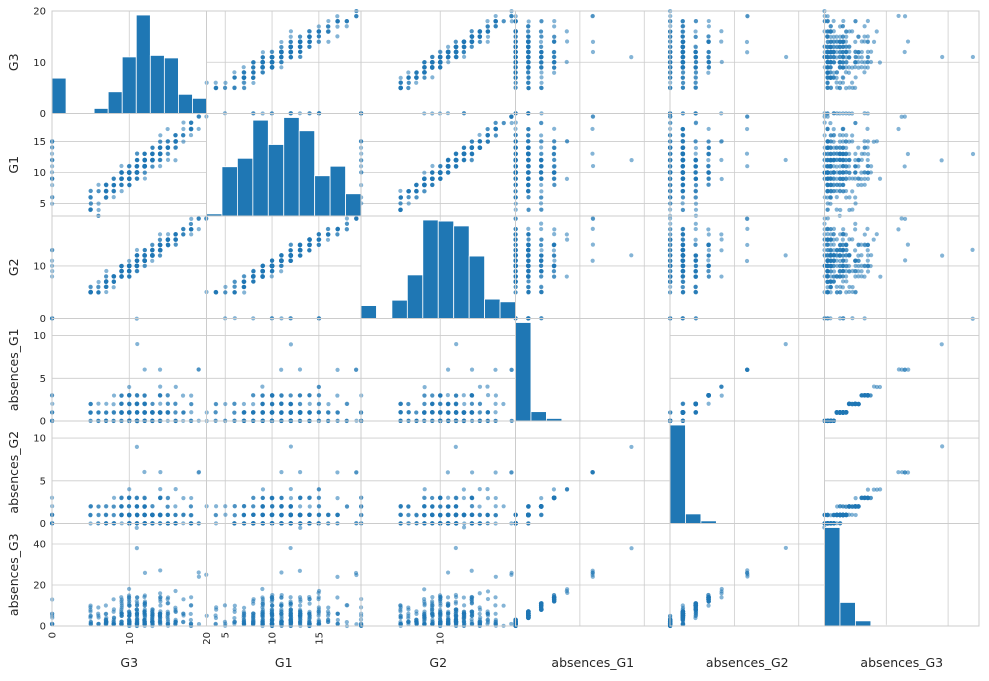 This screenshot has height=681, width=989. What do you see at coordinates (43, 204) in the screenshot?
I see `y-tick-label: 5` at bounding box center [43, 204].